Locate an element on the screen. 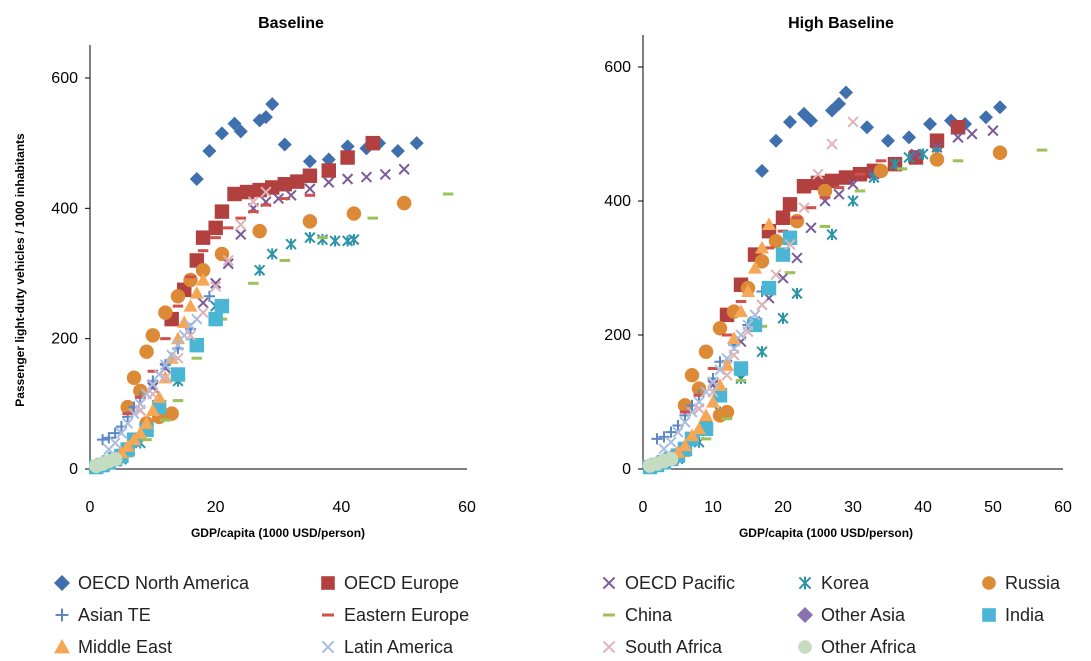 The height and width of the screenshot is (661, 1091). high-baseline-y-tick-label: 200 is located at coordinates (617, 335).